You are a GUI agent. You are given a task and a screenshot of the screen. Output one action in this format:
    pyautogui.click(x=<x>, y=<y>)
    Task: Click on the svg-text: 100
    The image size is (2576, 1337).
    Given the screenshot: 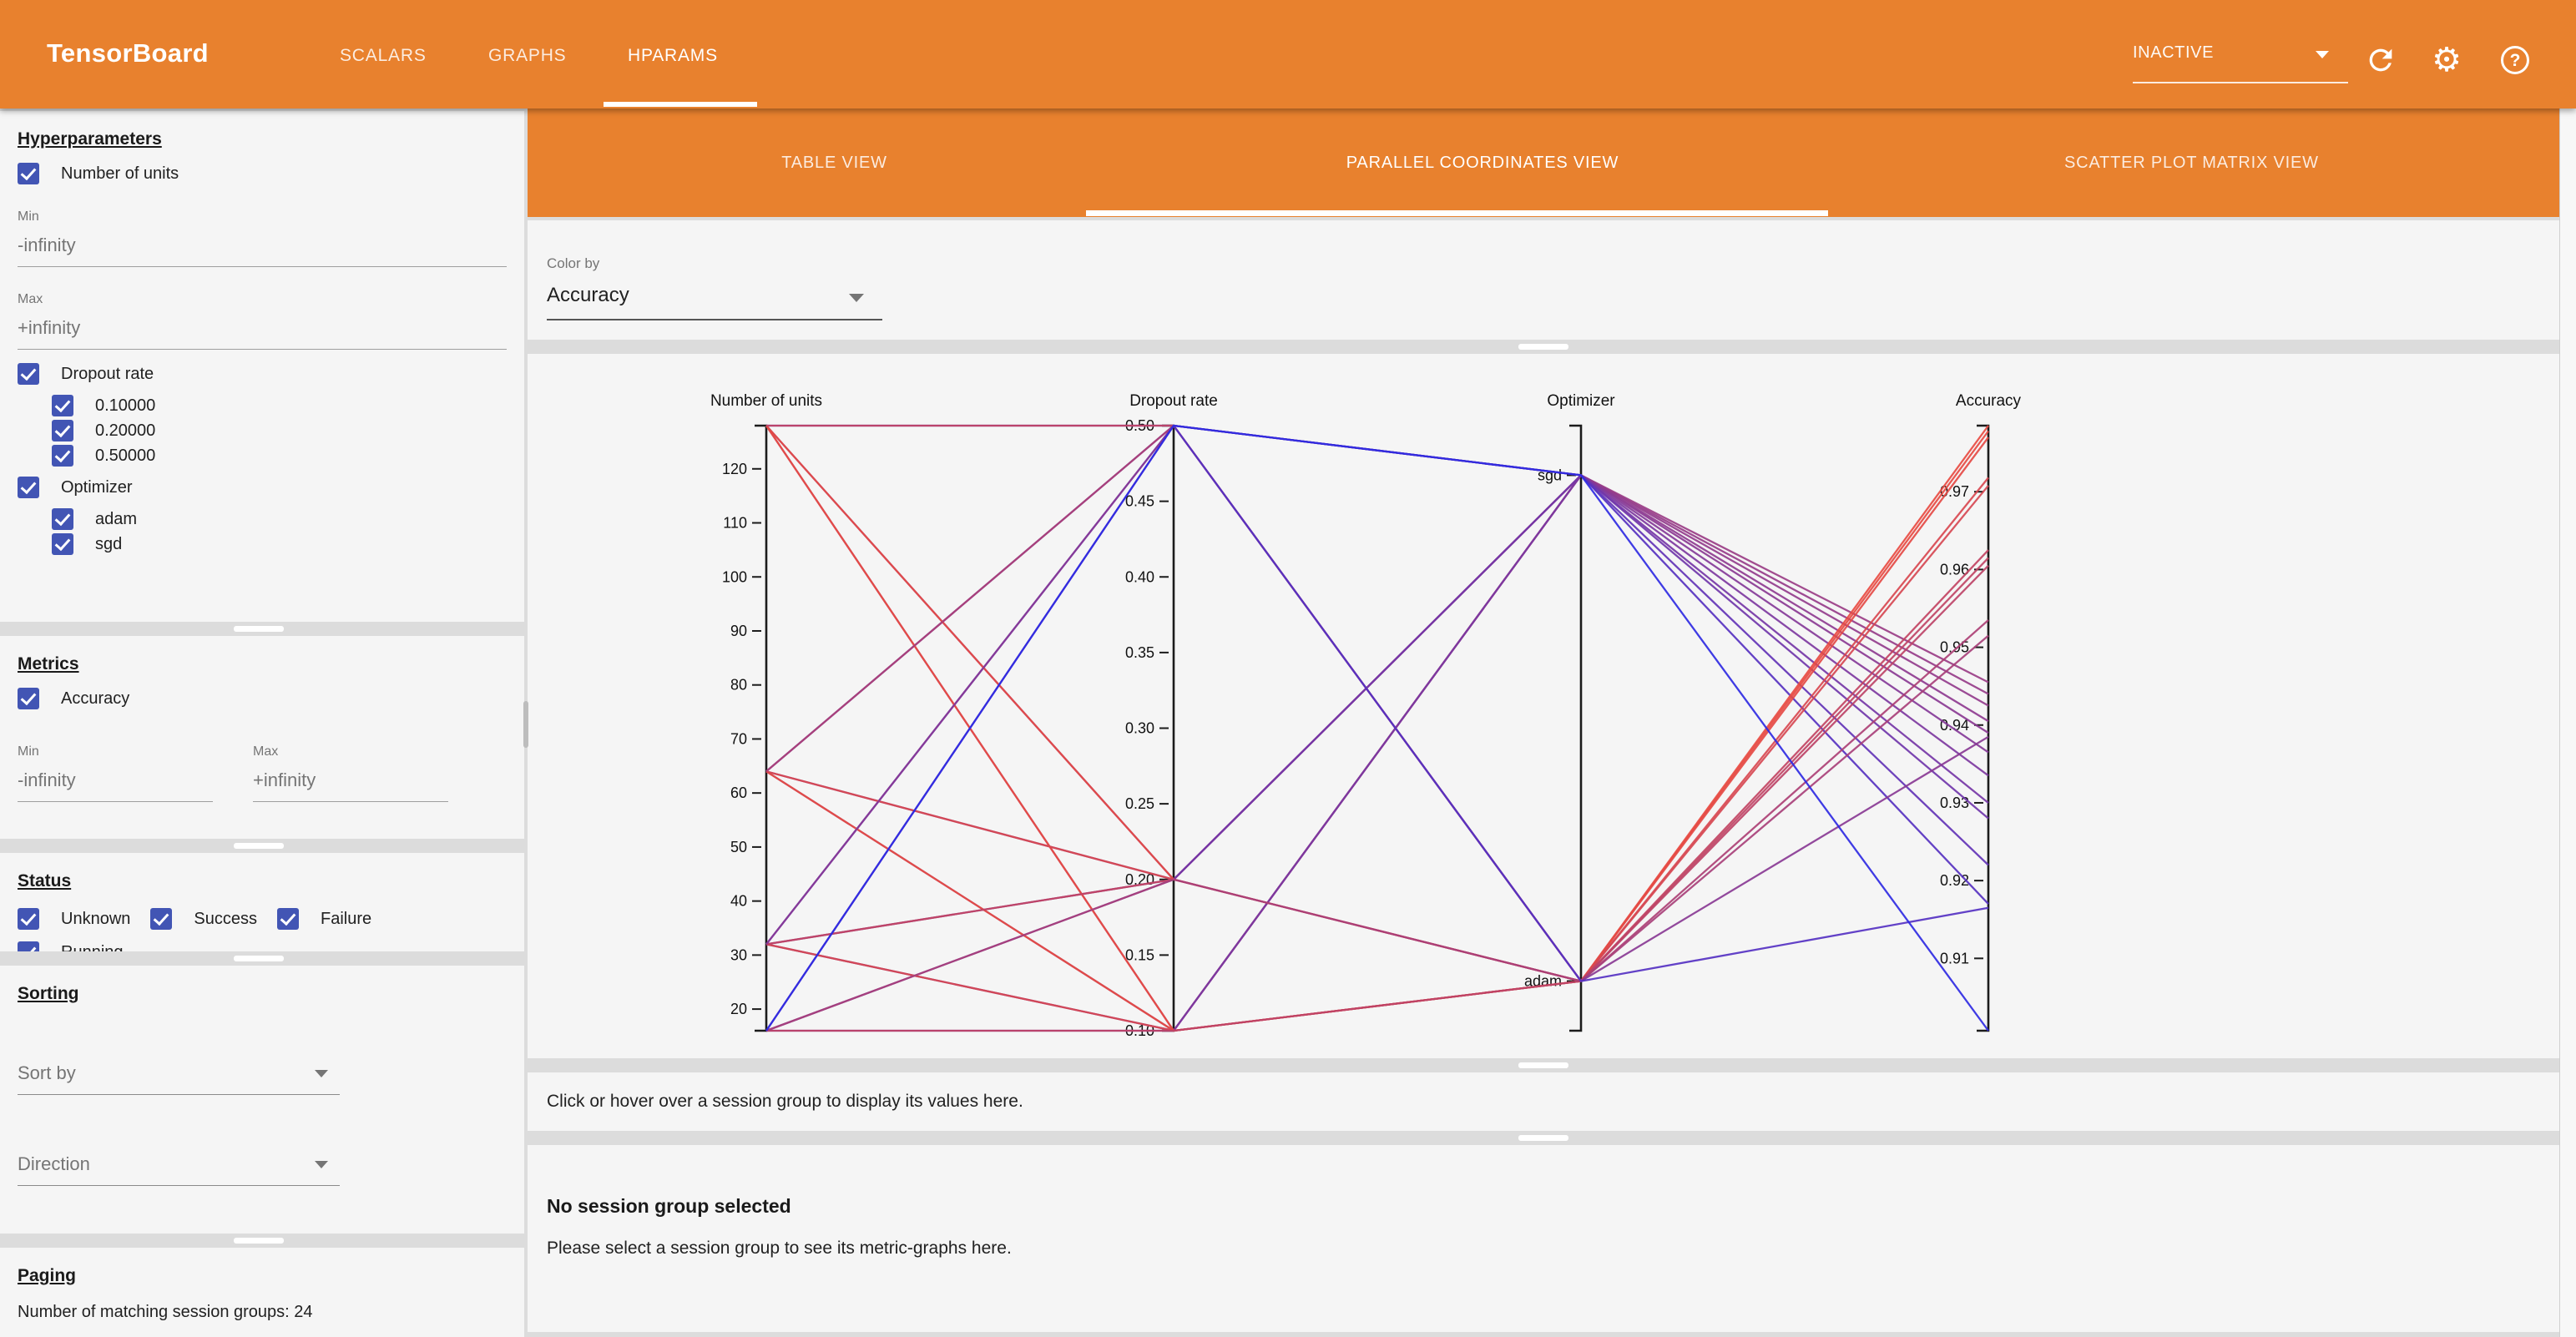 What is the action you would take?
    pyautogui.click(x=734, y=576)
    